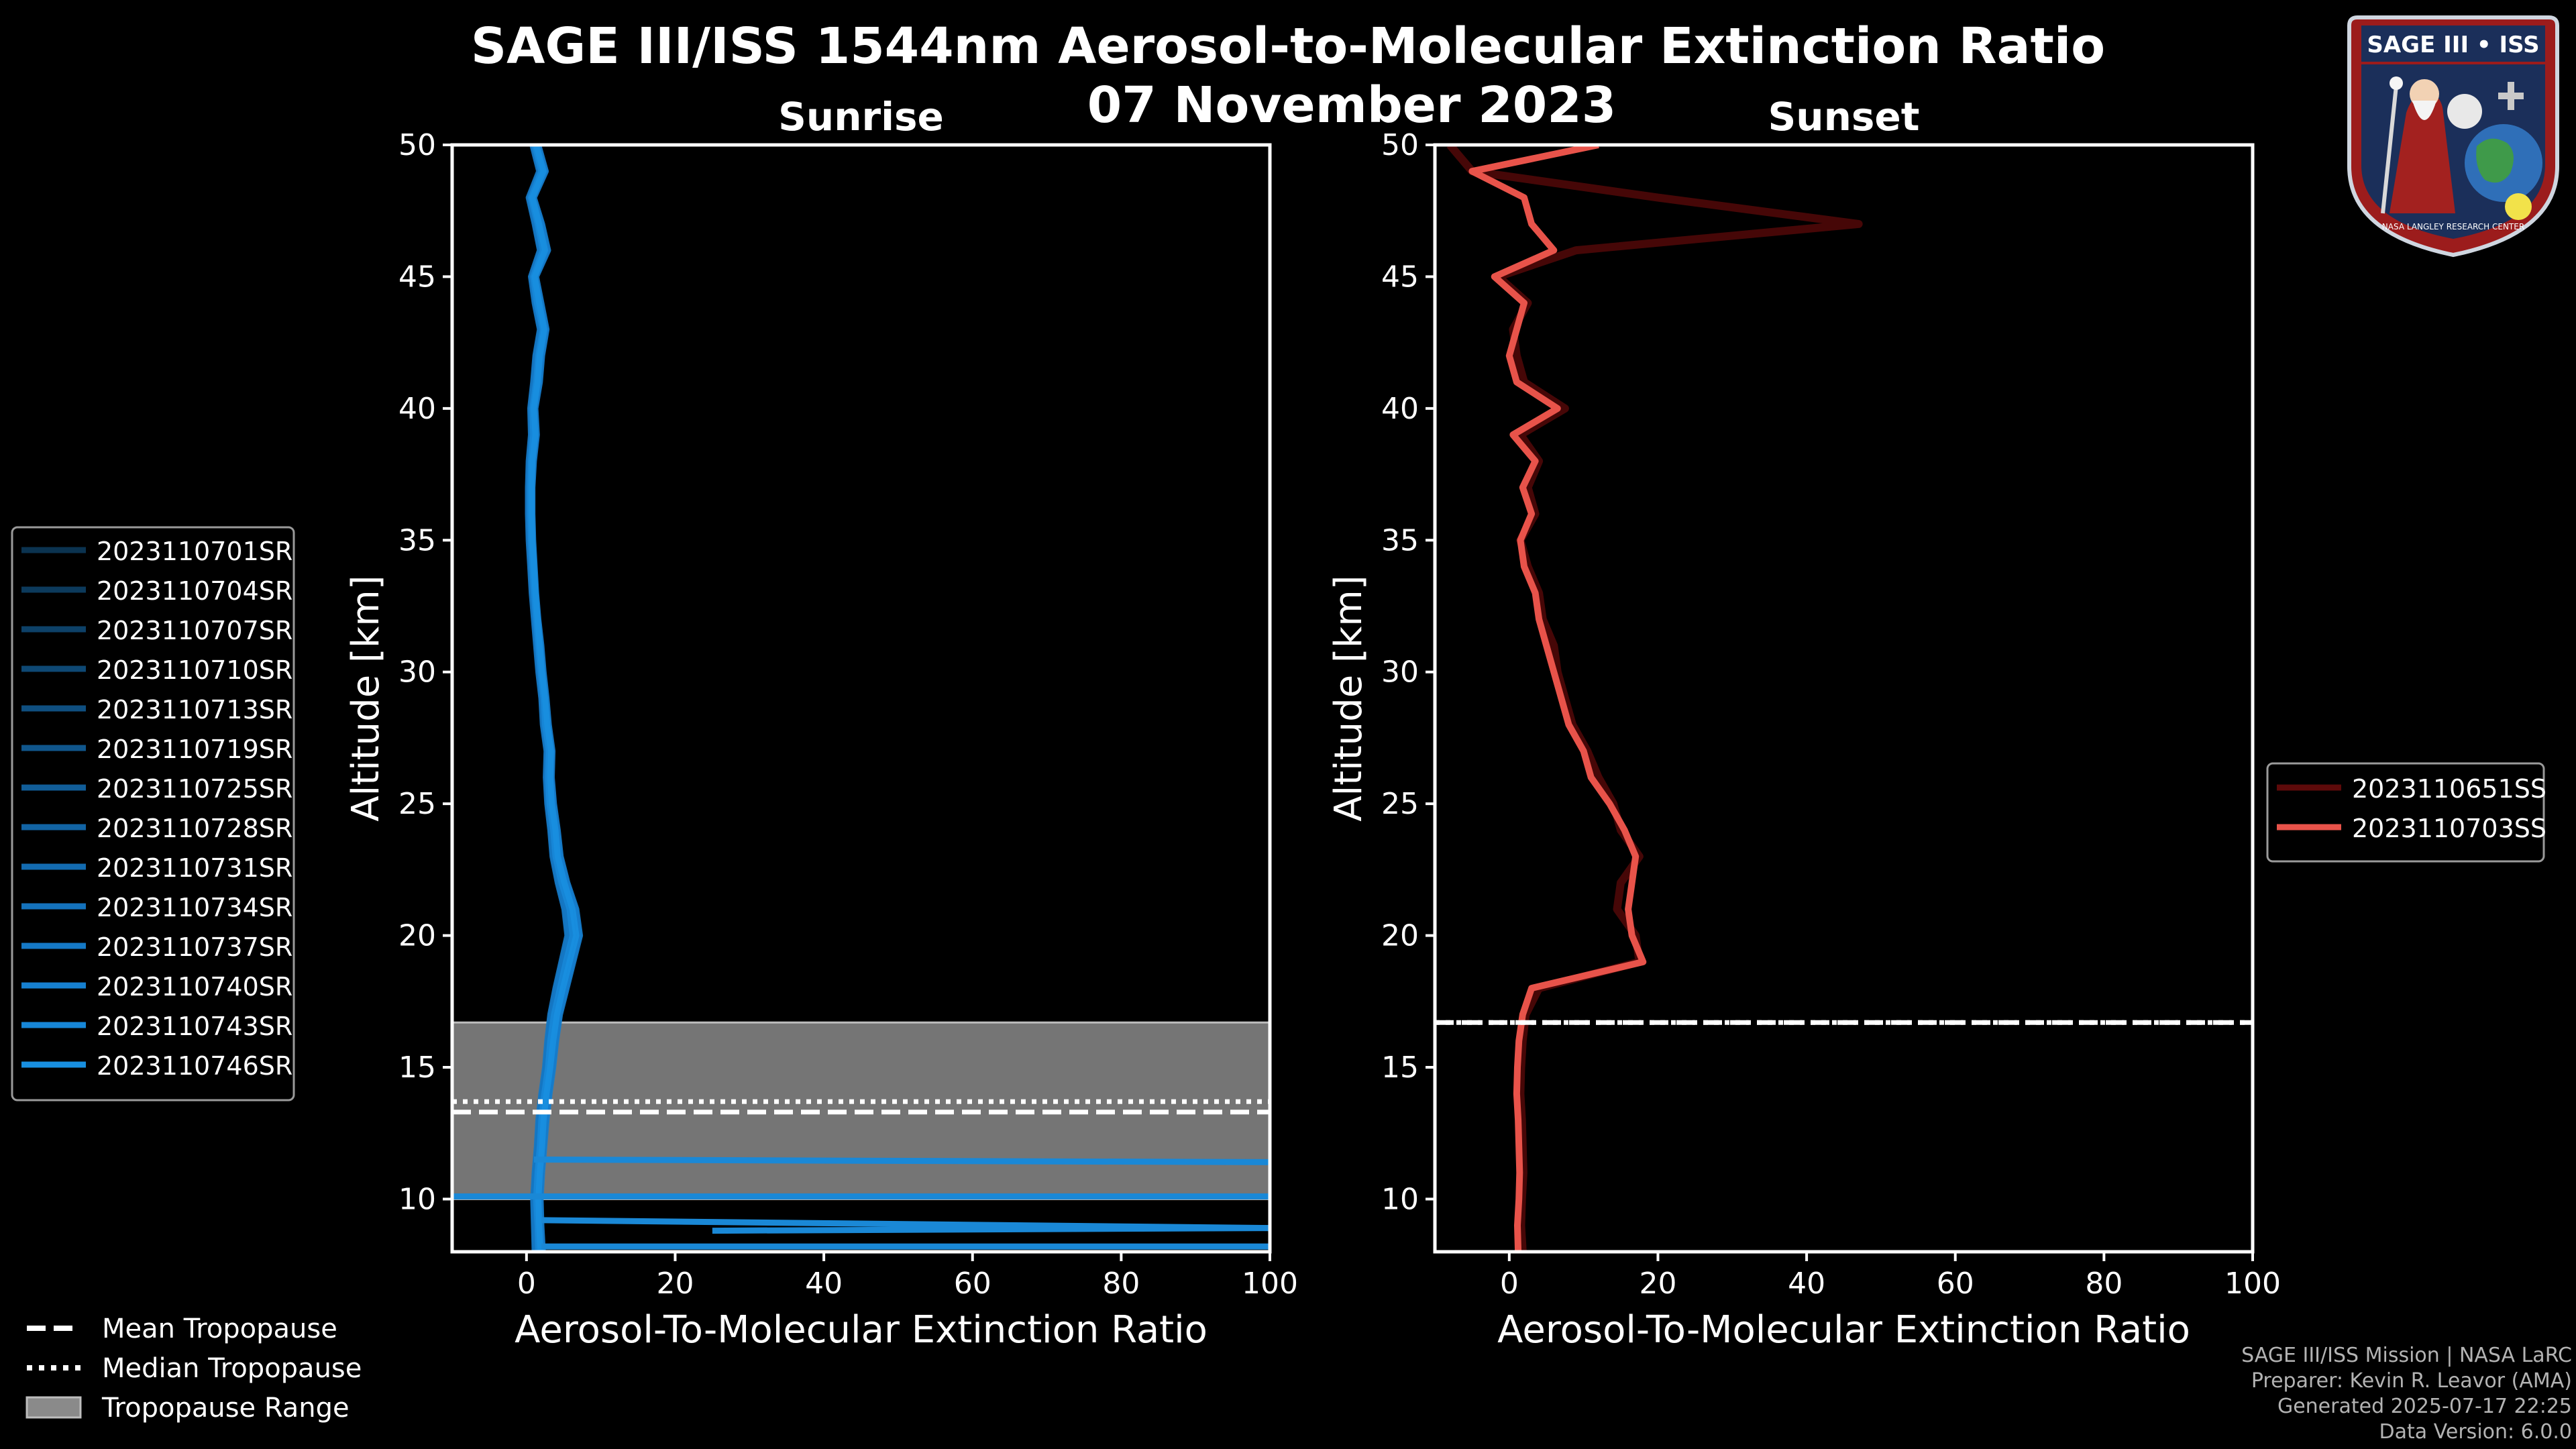  Describe the element at coordinates (194, 709) in the screenshot. I see `legend-label: 2023110713SR` at that location.